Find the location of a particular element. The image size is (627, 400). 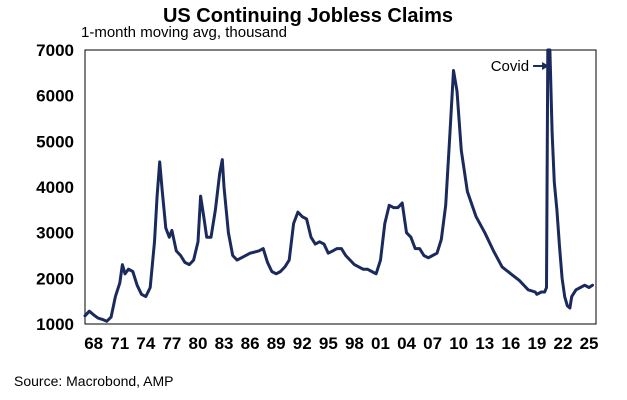

x-tick-label: 74 is located at coordinates (145, 343).